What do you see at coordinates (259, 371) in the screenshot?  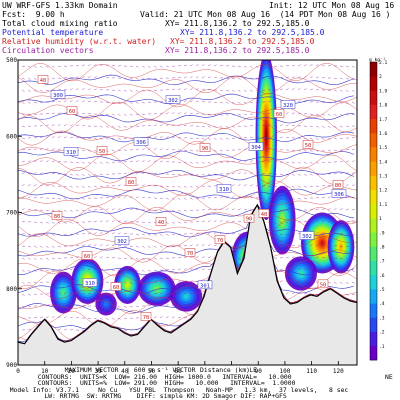 I see `x-tick-label: 90` at bounding box center [259, 371].